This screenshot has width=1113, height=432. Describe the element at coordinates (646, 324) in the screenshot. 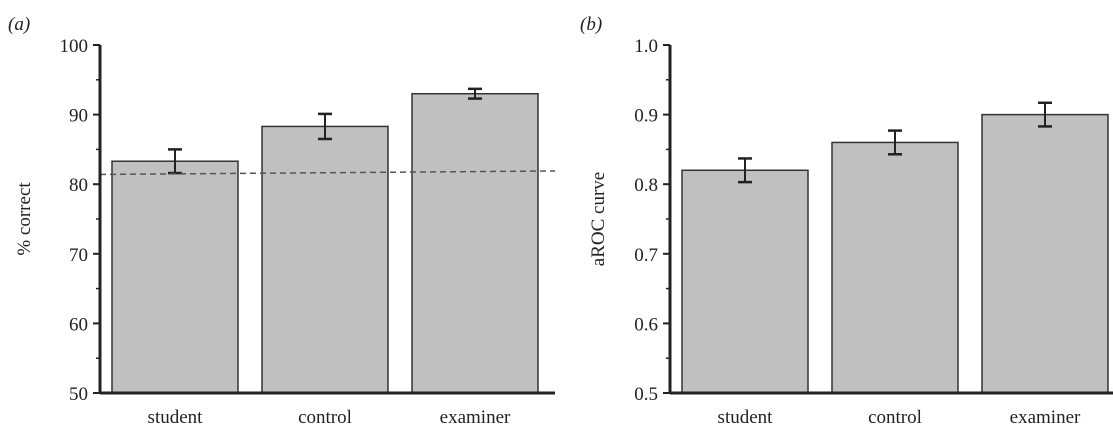

I see `y-tick-label: 0.6` at that location.